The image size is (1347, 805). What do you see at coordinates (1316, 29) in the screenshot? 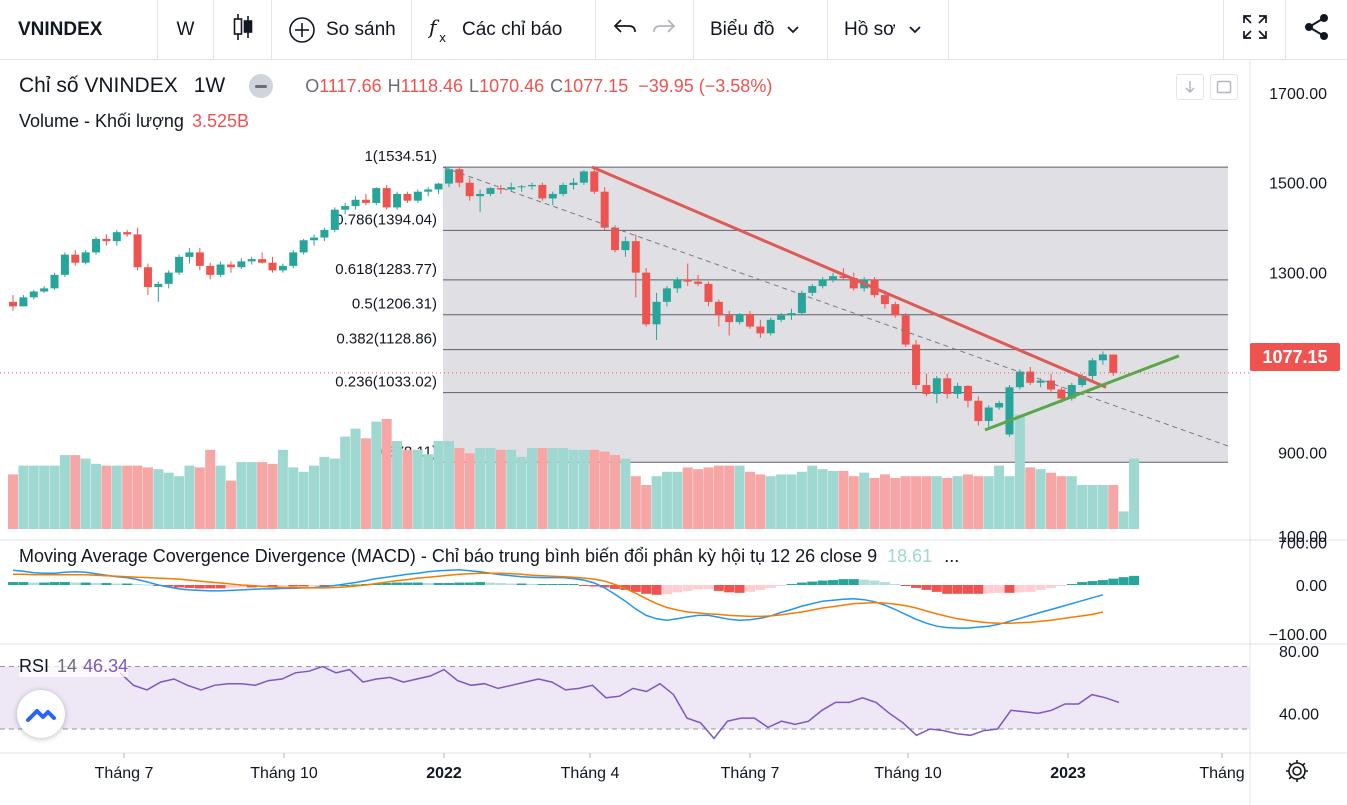
I see `share-button` at bounding box center [1316, 29].